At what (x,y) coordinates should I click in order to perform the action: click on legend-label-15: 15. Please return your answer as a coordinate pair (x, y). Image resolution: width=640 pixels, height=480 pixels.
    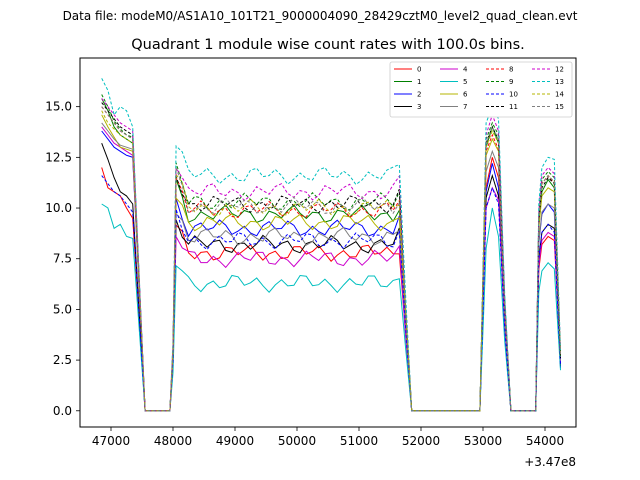
    Looking at the image, I should click on (559, 107).